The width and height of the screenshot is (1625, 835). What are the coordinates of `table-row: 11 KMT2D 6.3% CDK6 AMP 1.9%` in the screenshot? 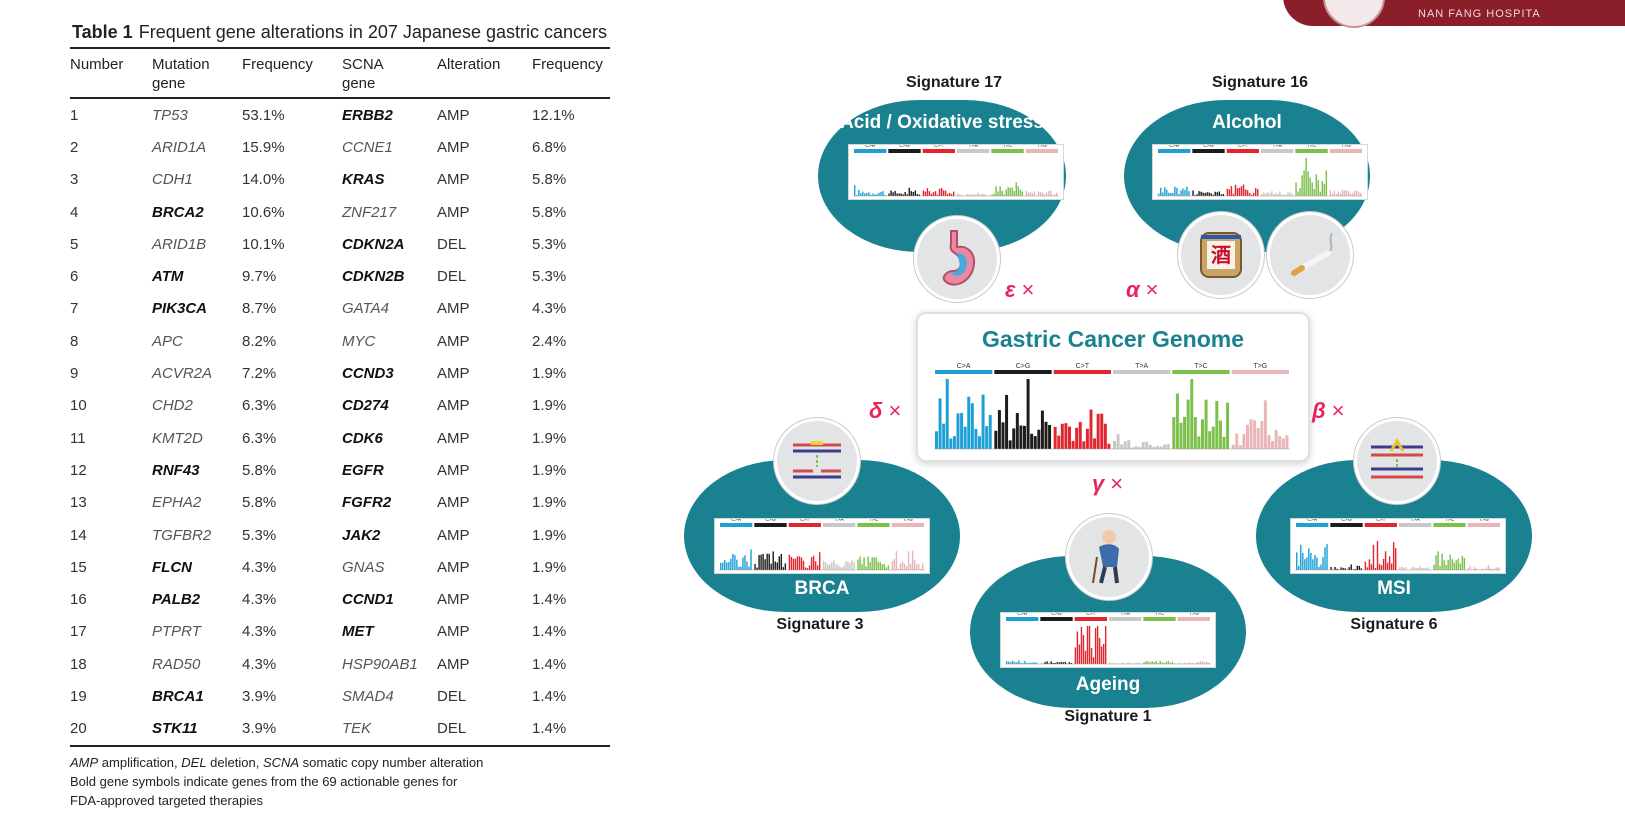 It's located at (340, 438).